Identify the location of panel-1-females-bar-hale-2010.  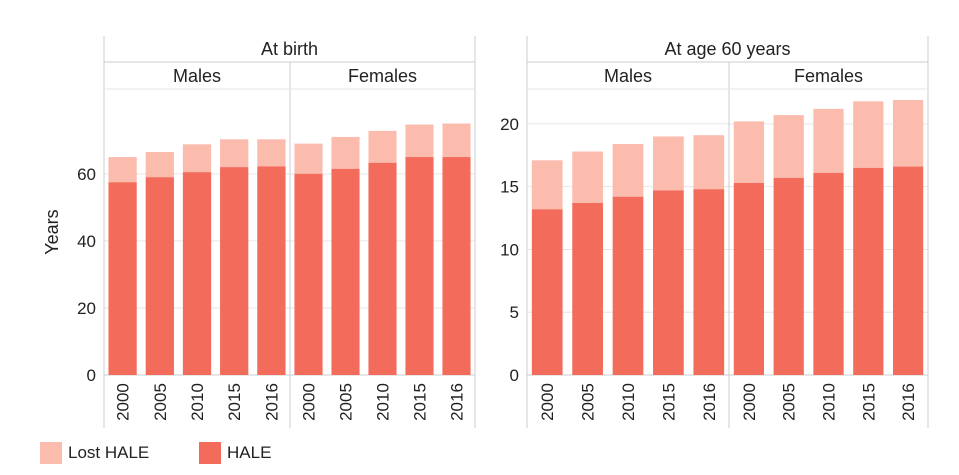
(382, 268).